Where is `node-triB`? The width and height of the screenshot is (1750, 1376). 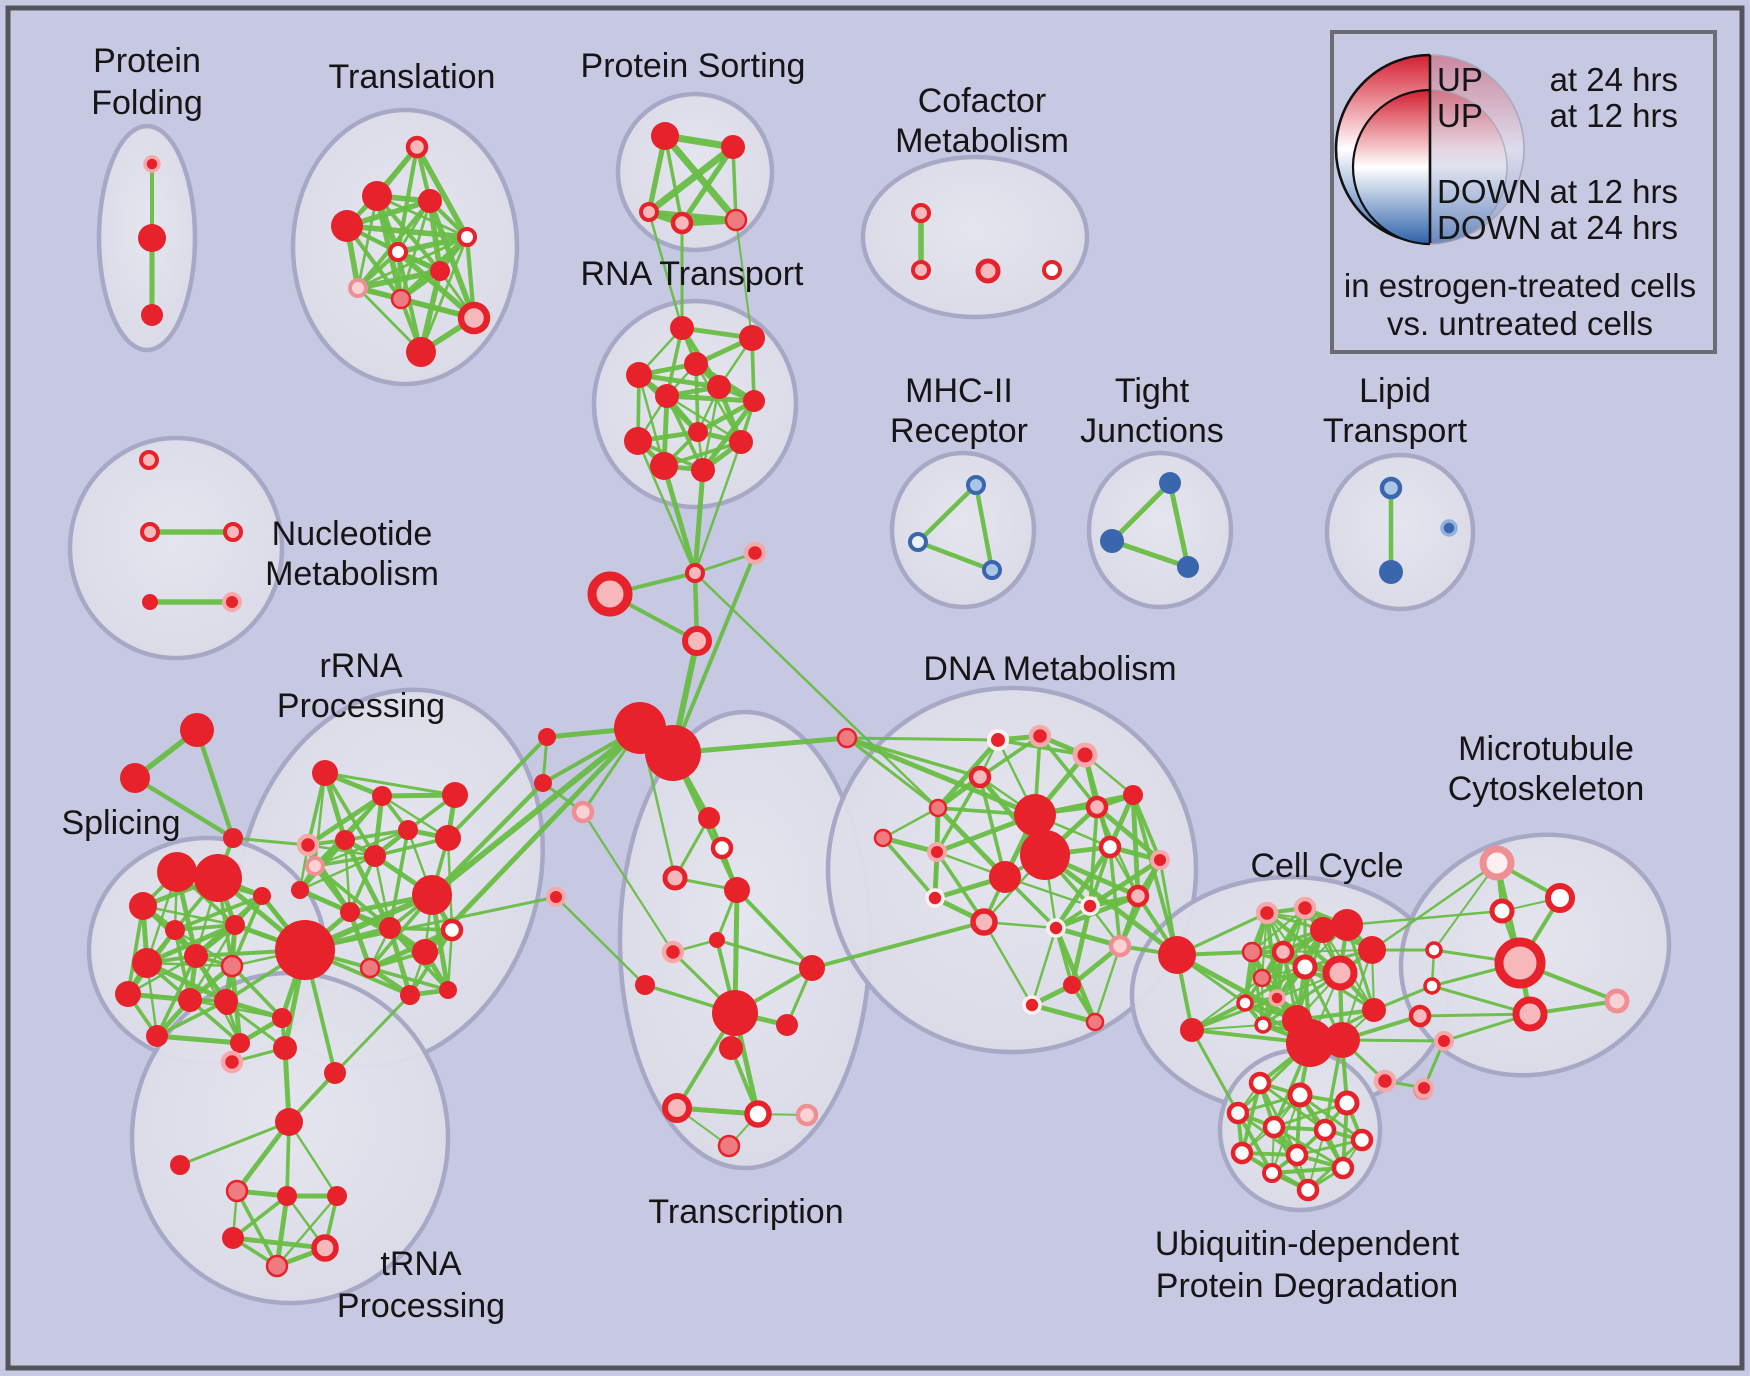 node-triB is located at coordinates (135, 778).